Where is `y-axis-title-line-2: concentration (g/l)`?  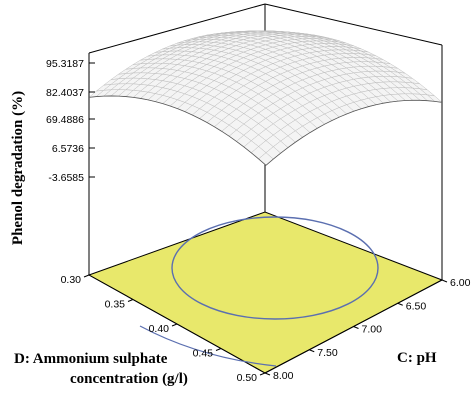
y-axis-title-line-2: concentration (g/l) is located at coordinates (129, 379).